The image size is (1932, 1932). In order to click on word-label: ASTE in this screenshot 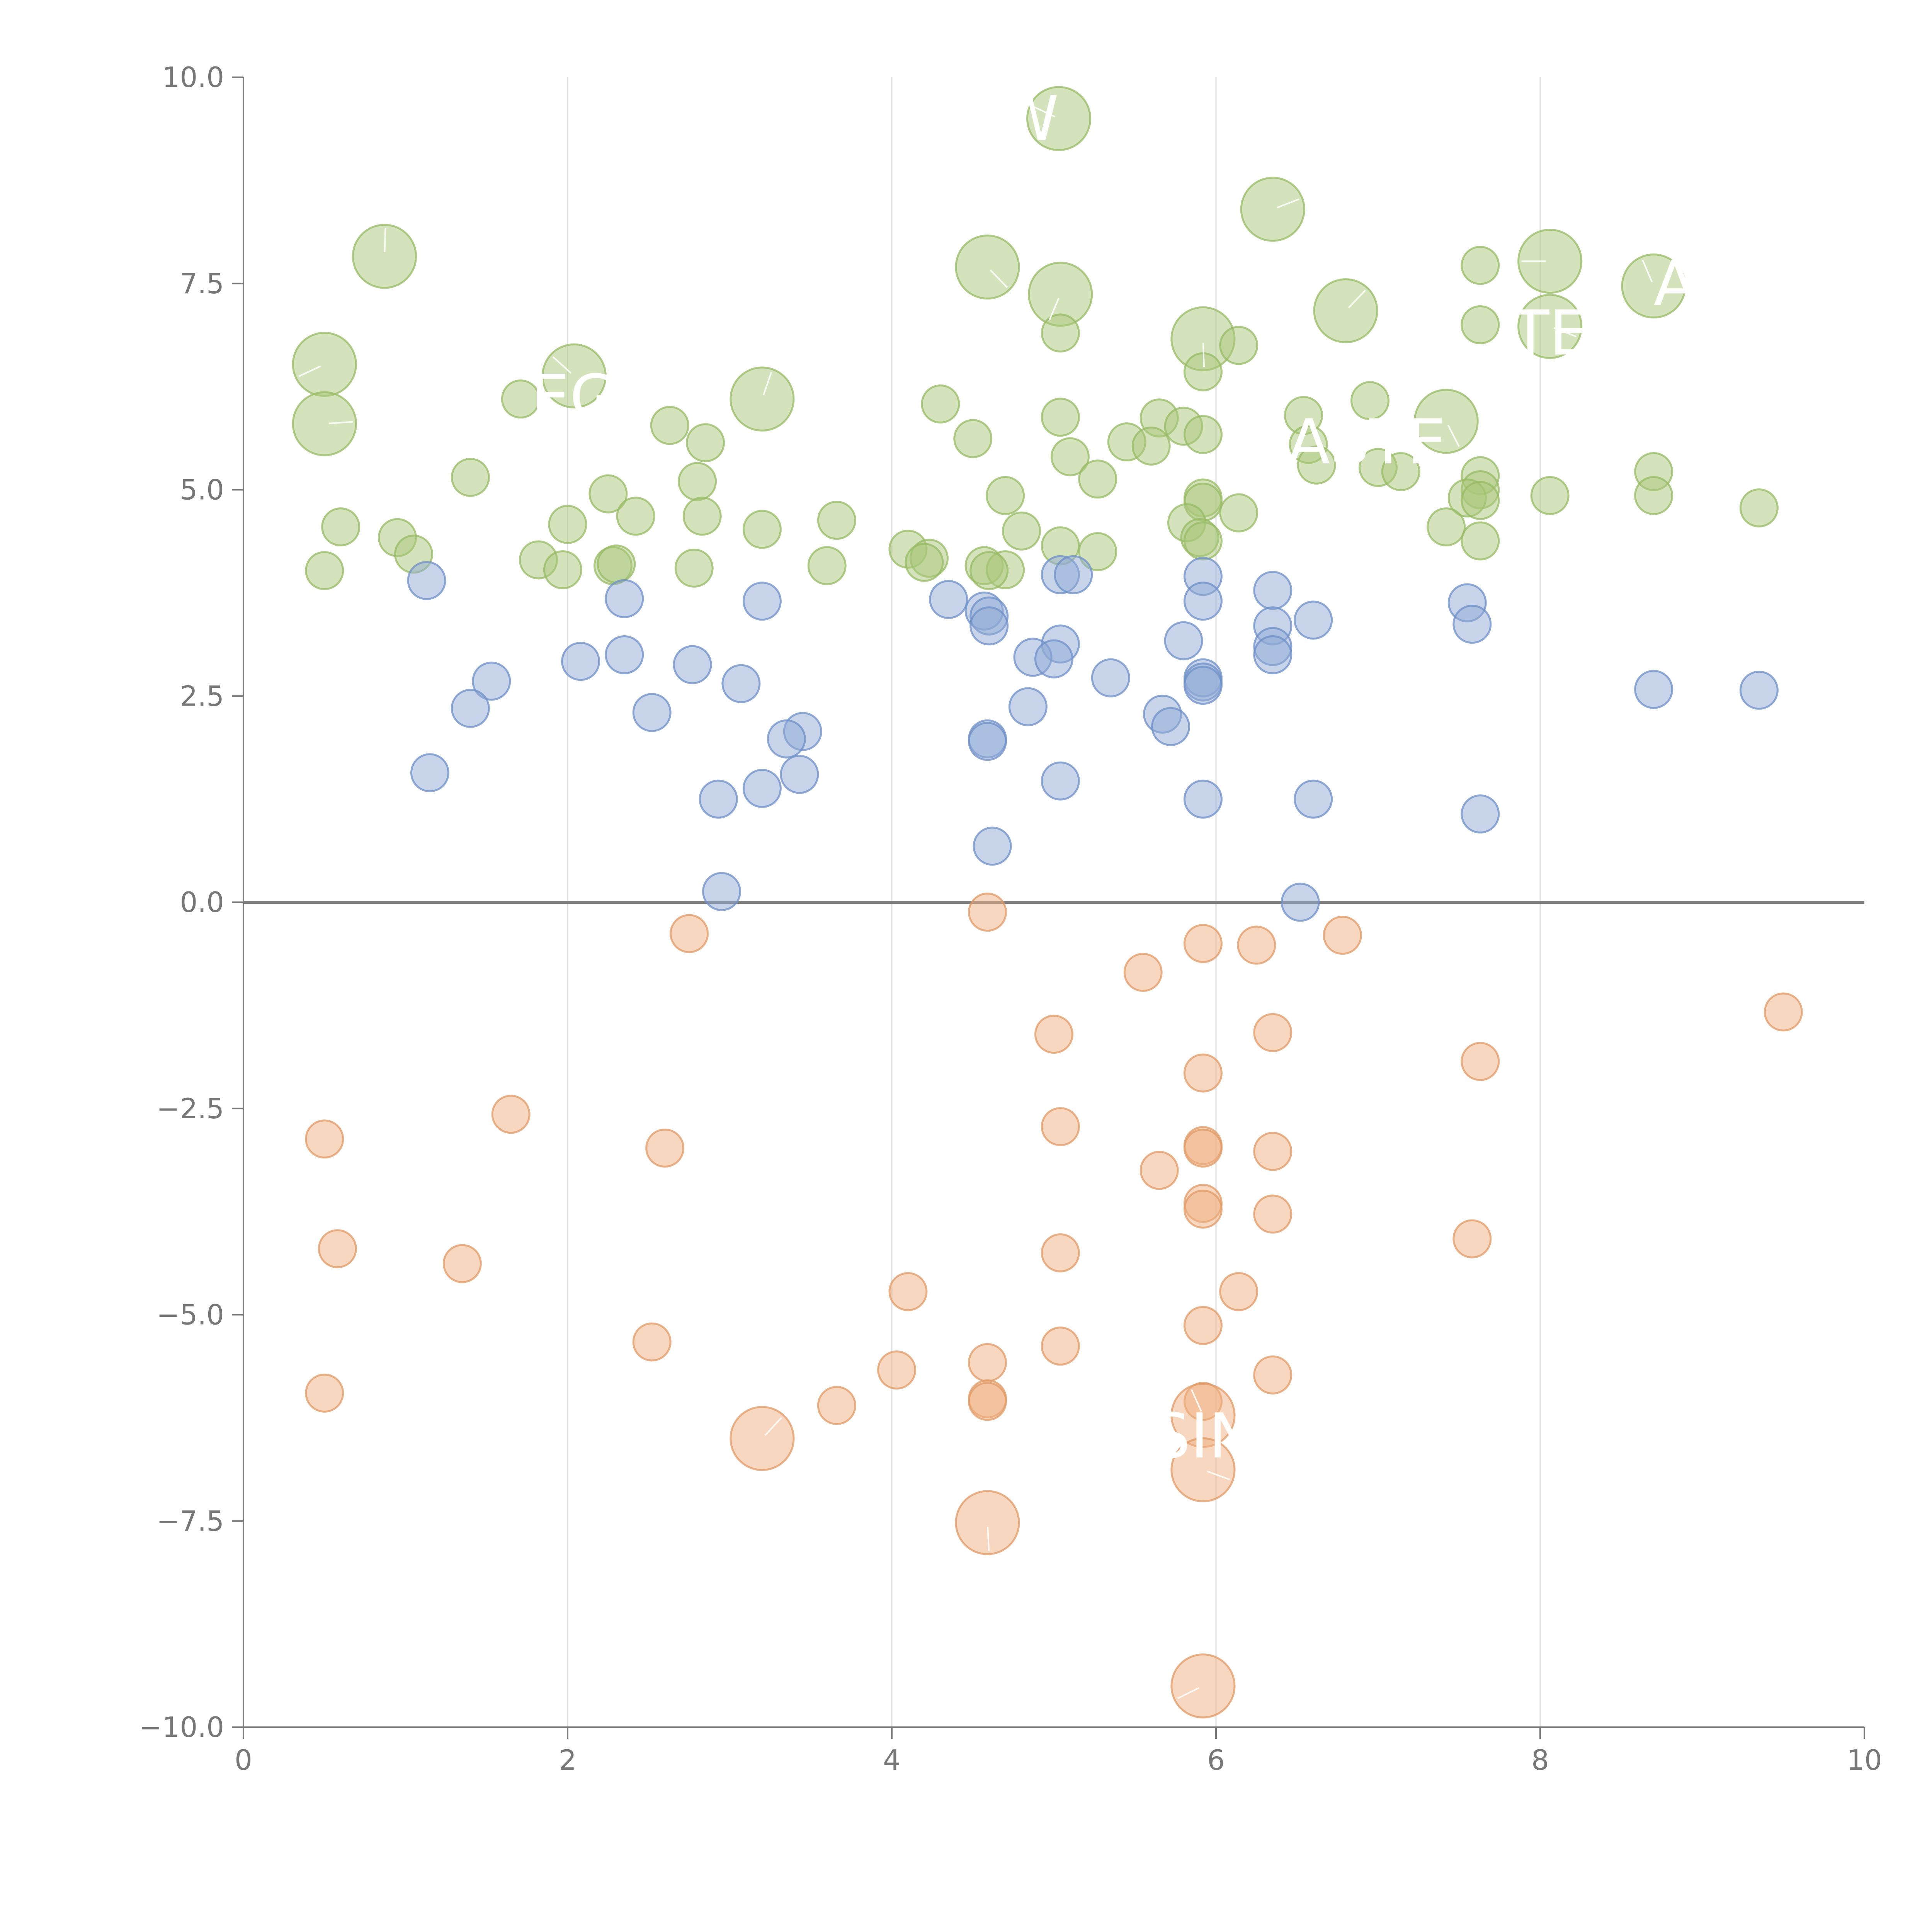, I will do `click(1367, 442)`.